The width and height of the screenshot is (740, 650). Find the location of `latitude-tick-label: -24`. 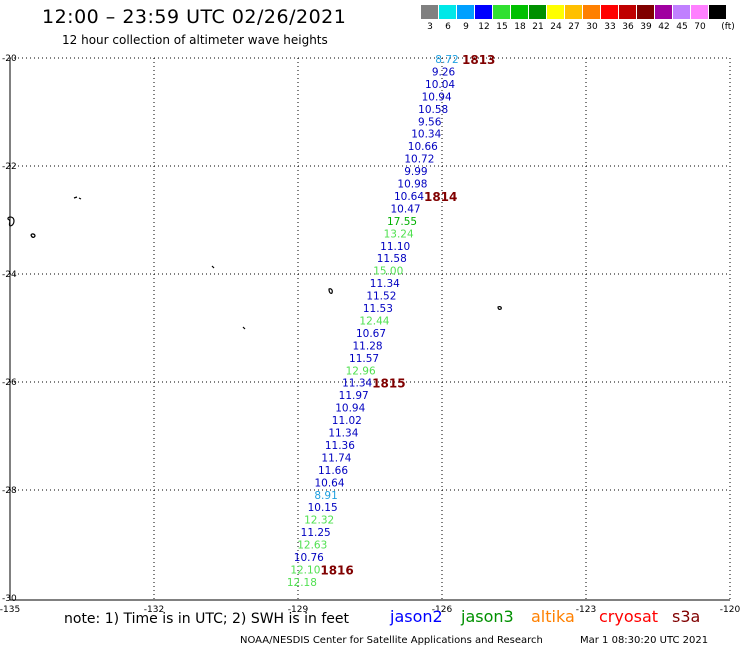

latitude-tick-label: -24 is located at coordinates (9, 275).